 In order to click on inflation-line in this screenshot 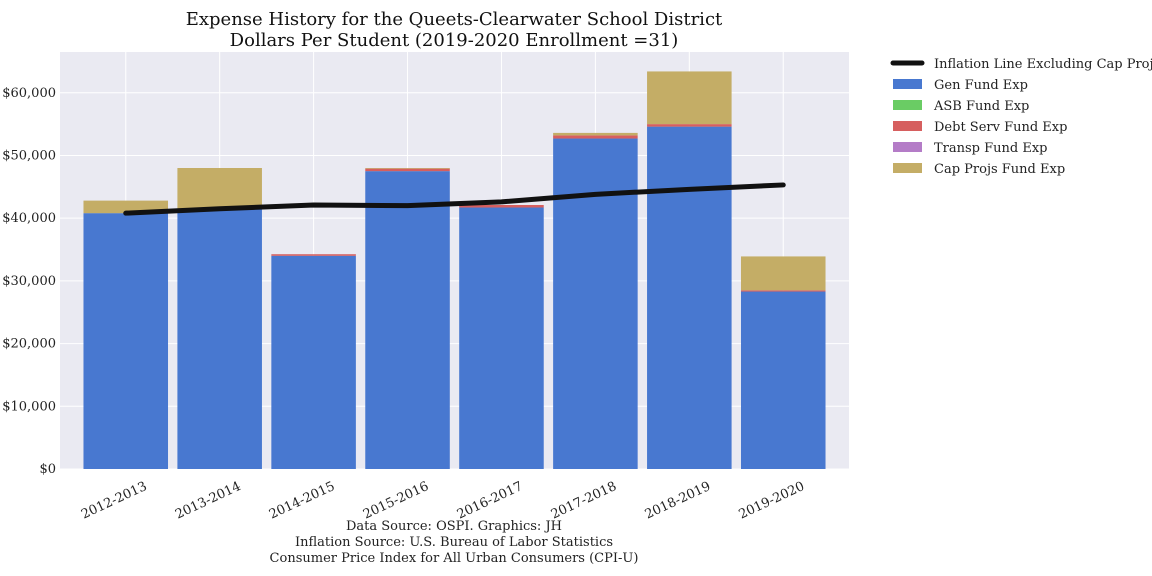, I will do `click(454, 199)`.